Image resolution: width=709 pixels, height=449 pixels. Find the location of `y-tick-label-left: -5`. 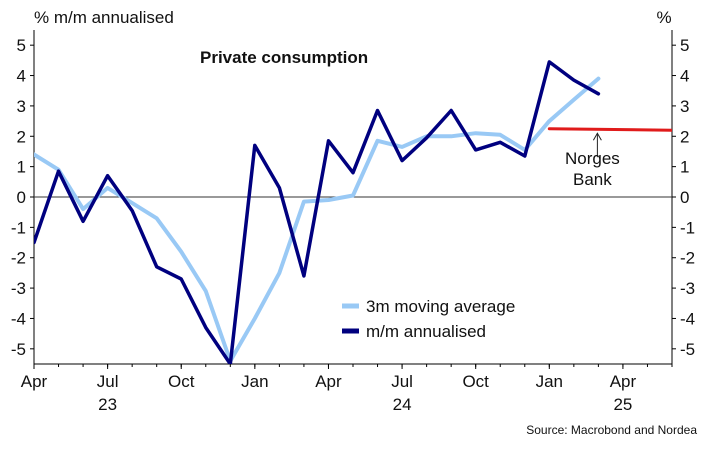

y-tick-label-left: -5 is located at coordinates (18, 349).